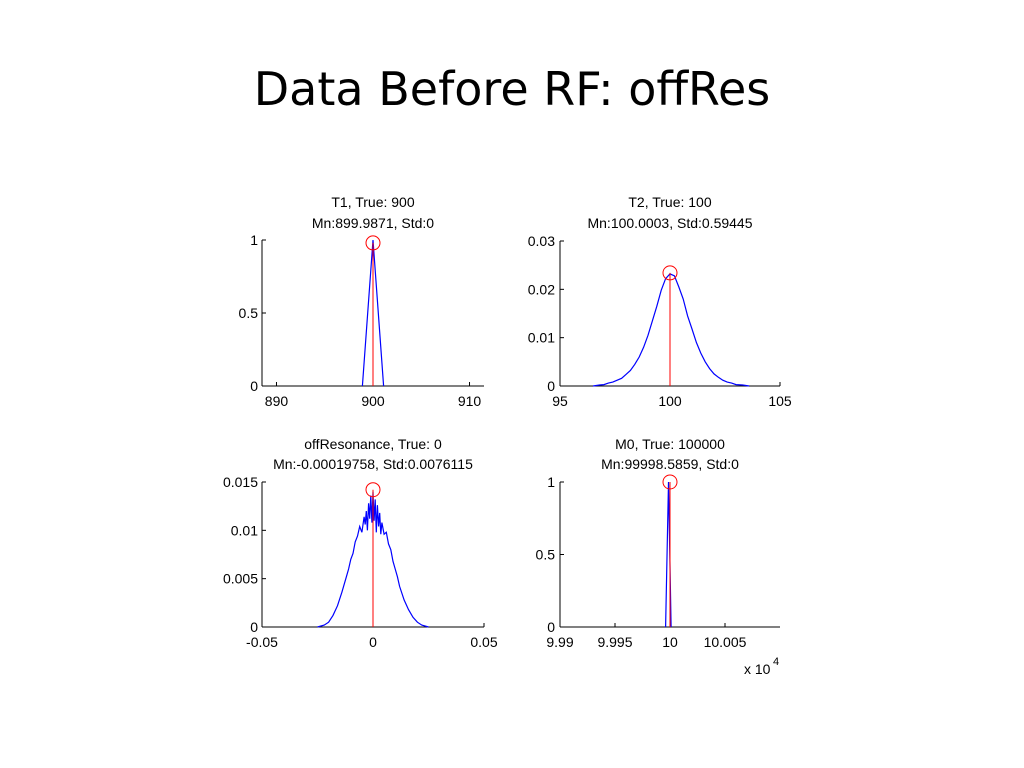  Describe the element at coordinates (541, 289) in the screenshot. I see `y-tick-label: 0.02` at that location.